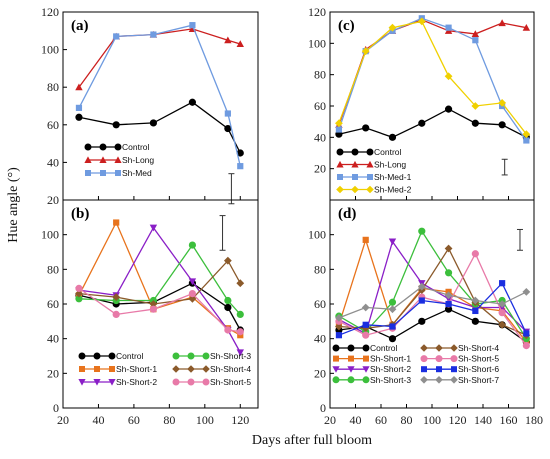 Image resolution: width=550 pixels, height=459 pixels. Describe the element at coordinates (230, 382) in the screenshot. I see `legend-label: Sh-Short-5` at that location.